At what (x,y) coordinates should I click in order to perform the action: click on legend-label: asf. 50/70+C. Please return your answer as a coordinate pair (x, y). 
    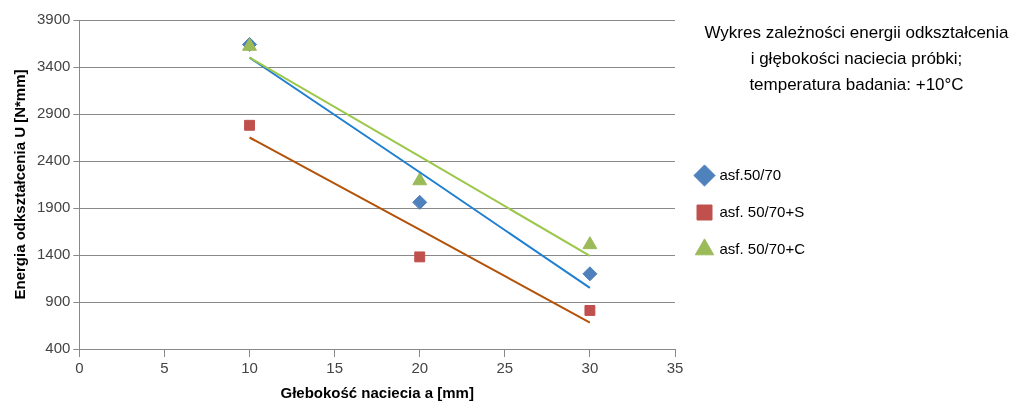
    Looking at the image, I should click on (762, 248).